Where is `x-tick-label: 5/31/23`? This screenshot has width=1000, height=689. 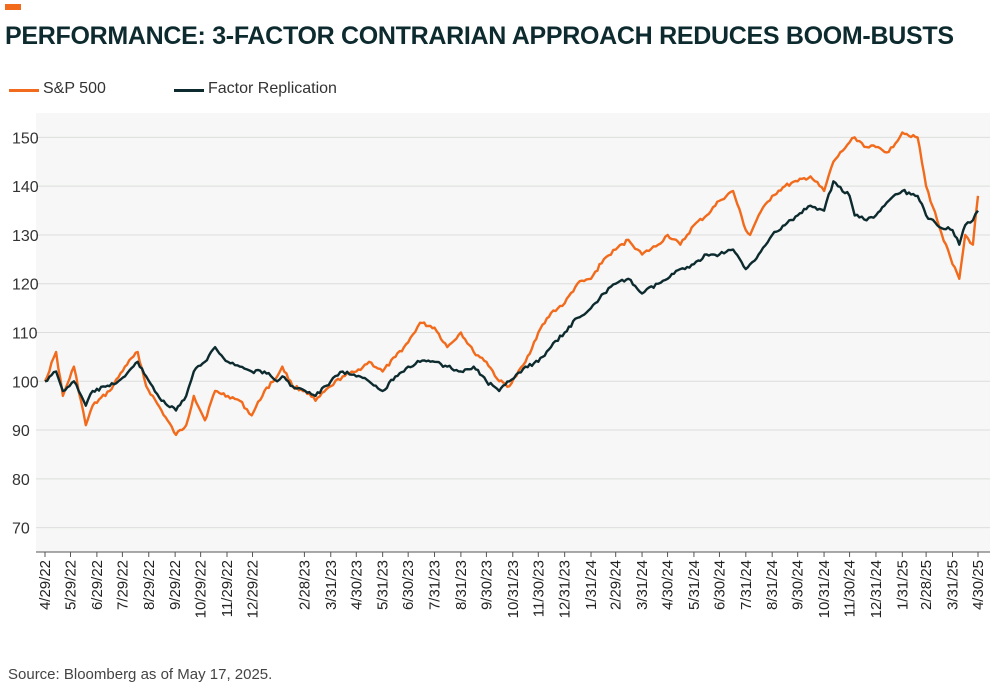 x-tick-label: 5/31/23 is located at coordinates (383, 585).